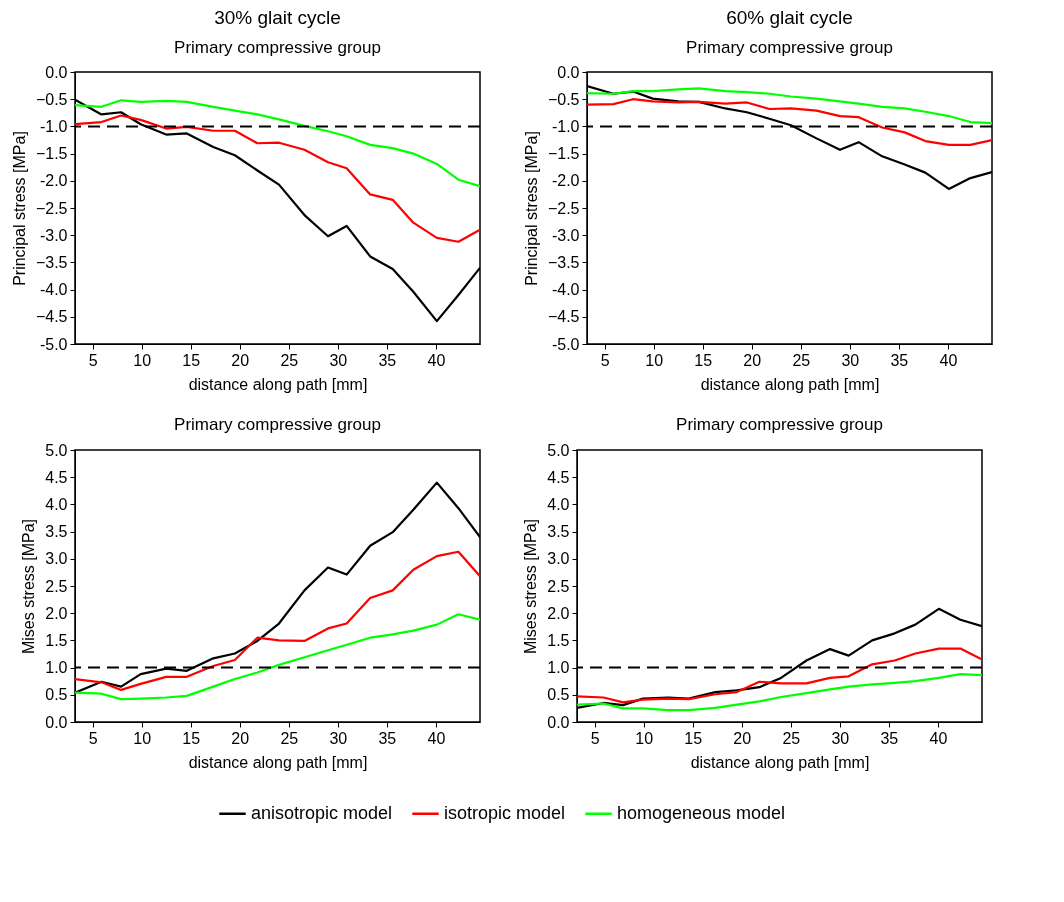 The height and width of the screenshot is (902, 1064). What do you see at coordinates (505, 812) in the screenshot?
I see `legend-label: isotropic model` at bounding box center [505, 812].